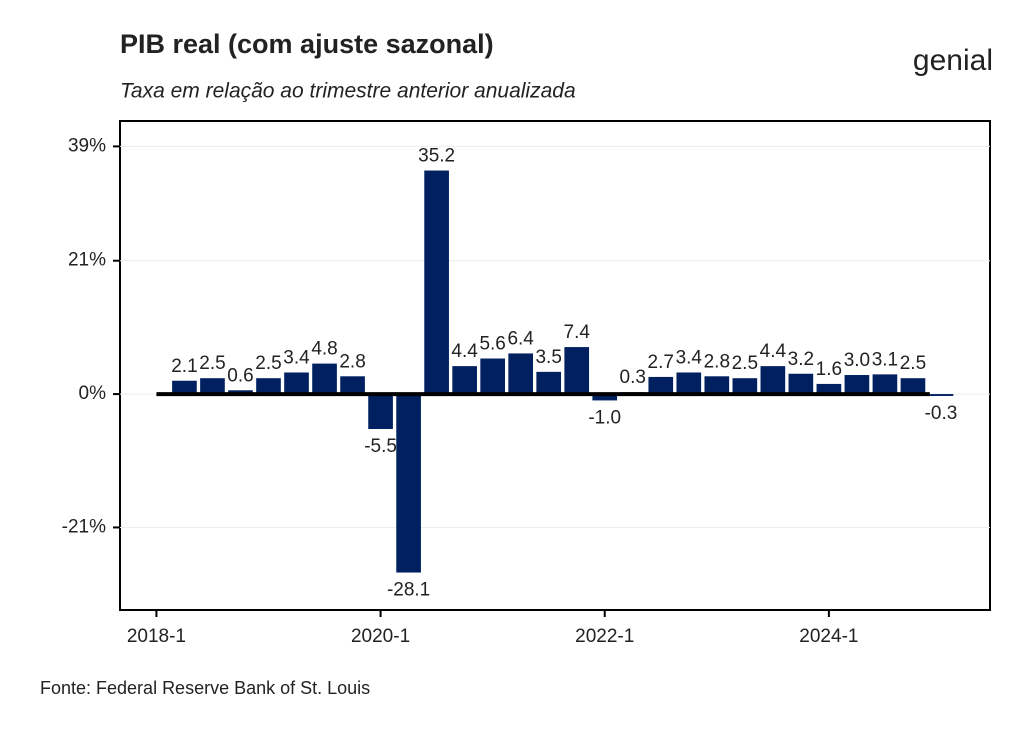  Describe the element at coordinates (604, 636) in the screenshot. I see `x-tick-label: 2022-1` at that location.